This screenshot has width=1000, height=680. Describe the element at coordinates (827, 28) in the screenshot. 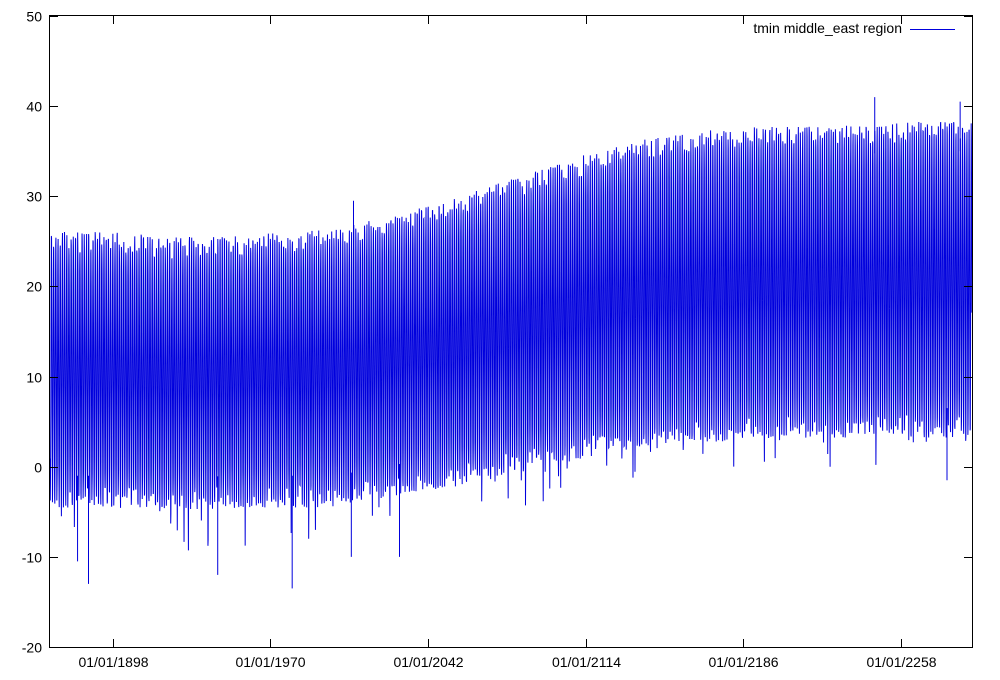

I see `legend-label: tmin middle_east region` at that location.